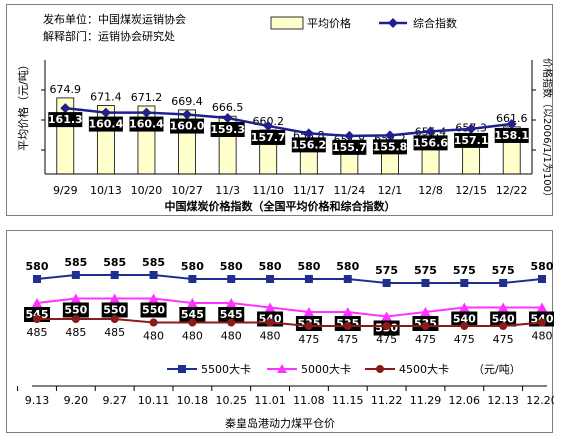 This screenshot has width=563, height=440. What do you see at coordinates (288, 122) in the screenshot?
I see `index-line` at bounding box center [288, 122].